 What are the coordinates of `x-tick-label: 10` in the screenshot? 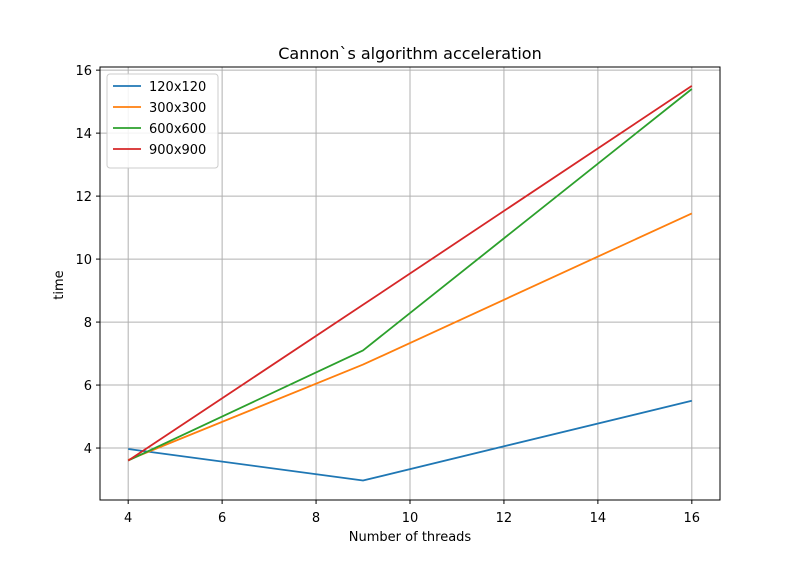 It's located at (410, 518).